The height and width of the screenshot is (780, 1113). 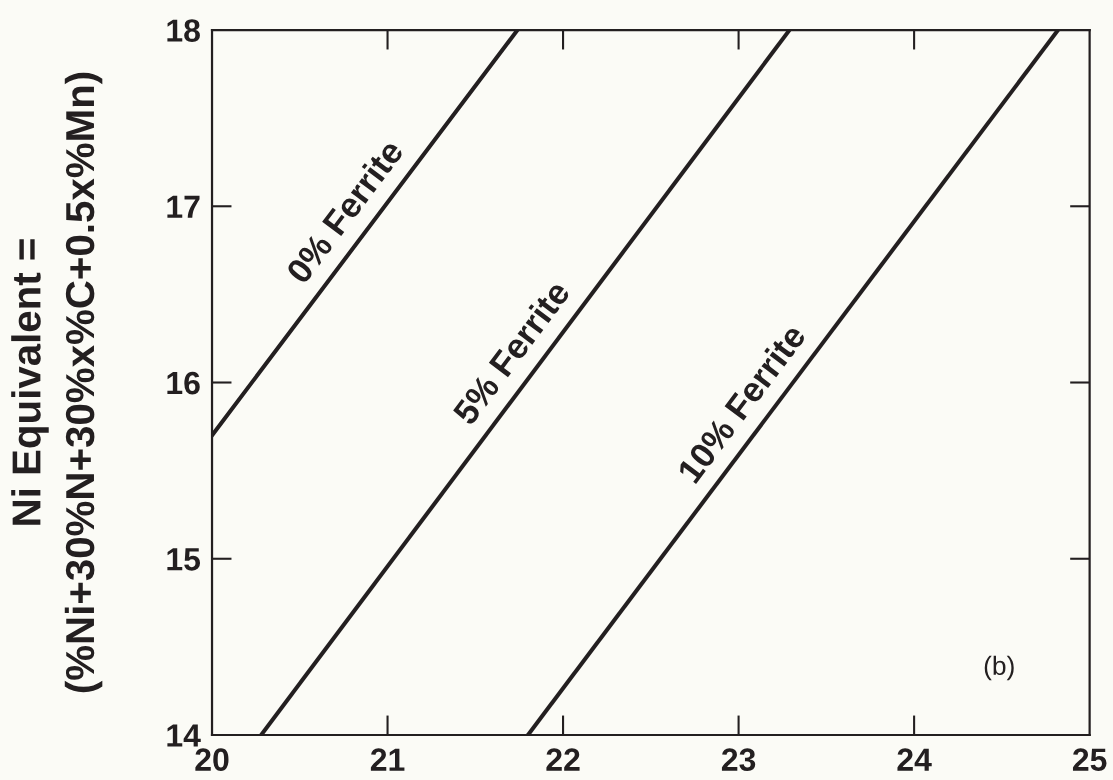 What do you see at coordinates (999, 668) in the screenshot?
I see `annotation: (b)` at bounding box center [999, 668].